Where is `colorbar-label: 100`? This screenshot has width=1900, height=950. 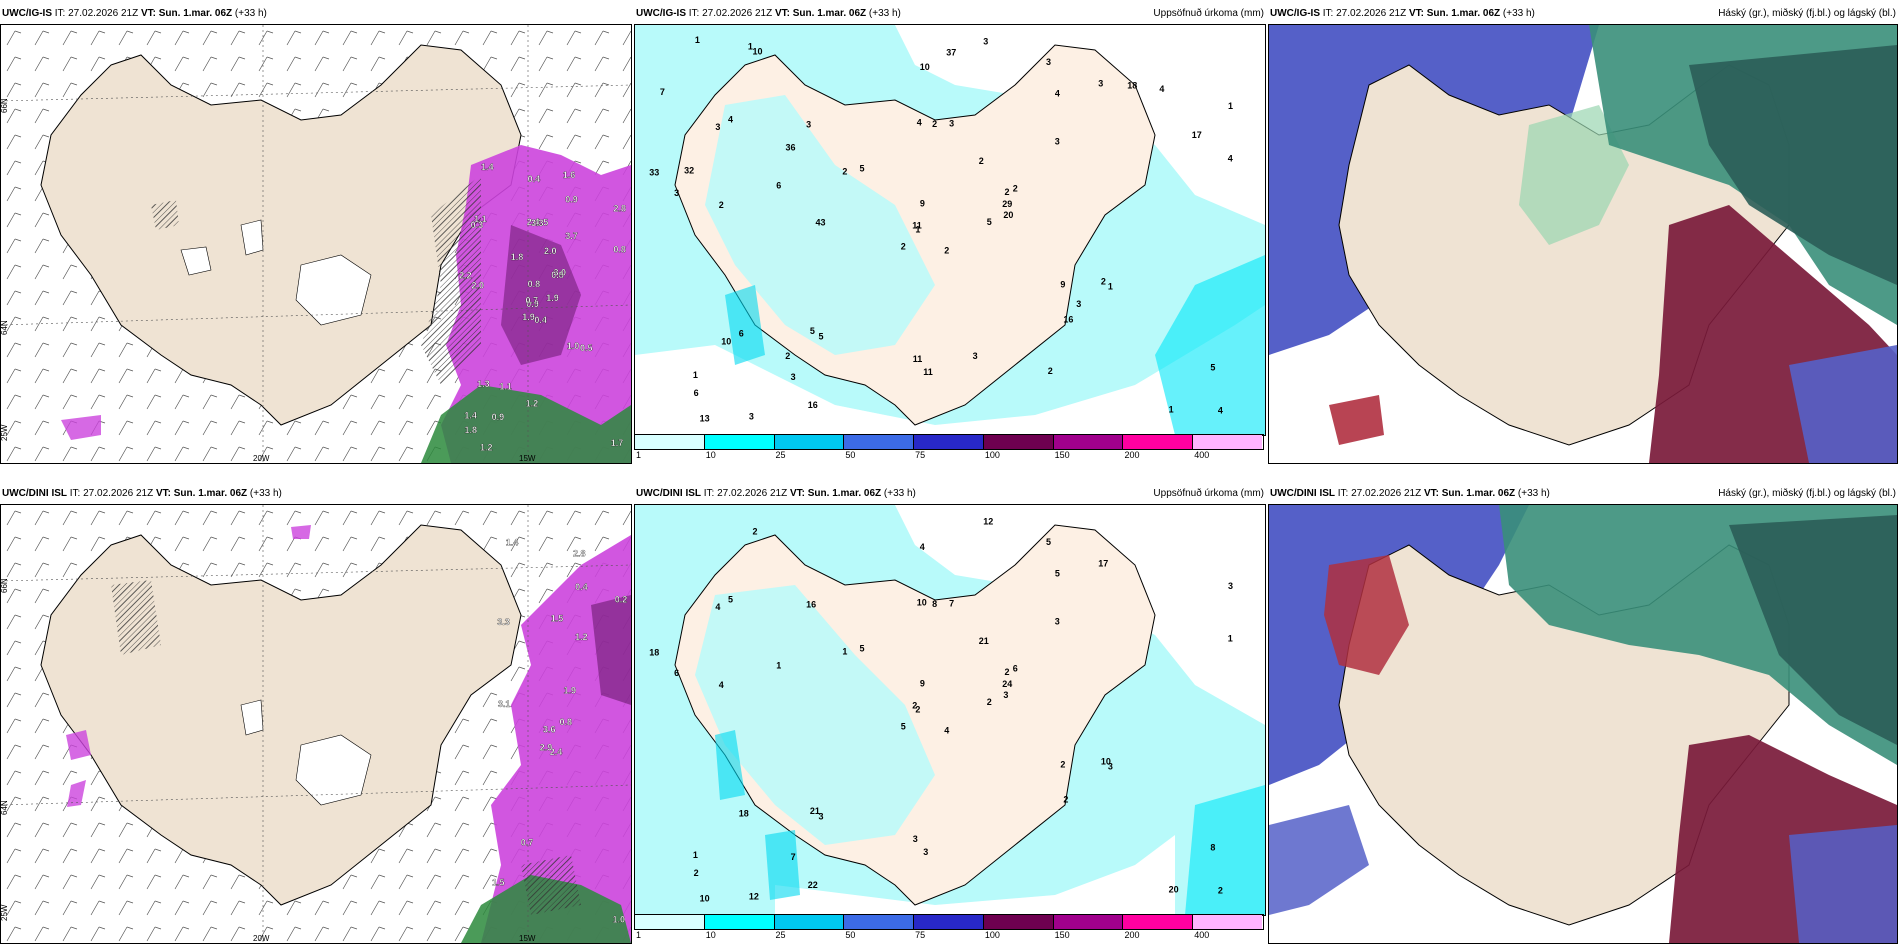 colorbar-label: 100 is located at coordinates (992, 455).